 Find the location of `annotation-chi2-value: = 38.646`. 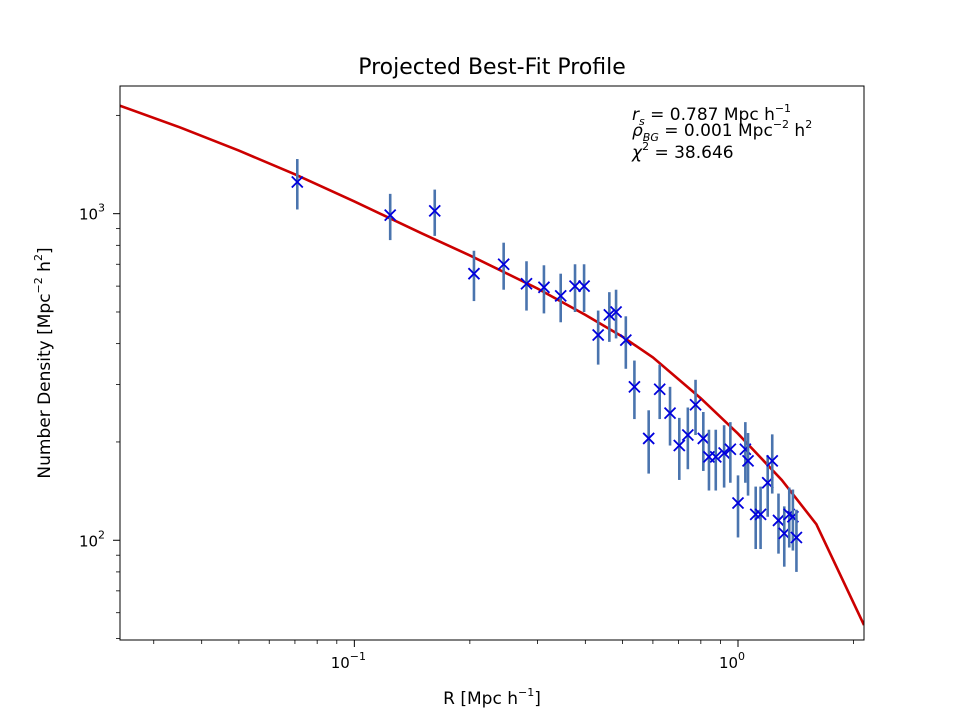

annotation-chi2-value: = 38.646 is located at coordinates (691, 153).